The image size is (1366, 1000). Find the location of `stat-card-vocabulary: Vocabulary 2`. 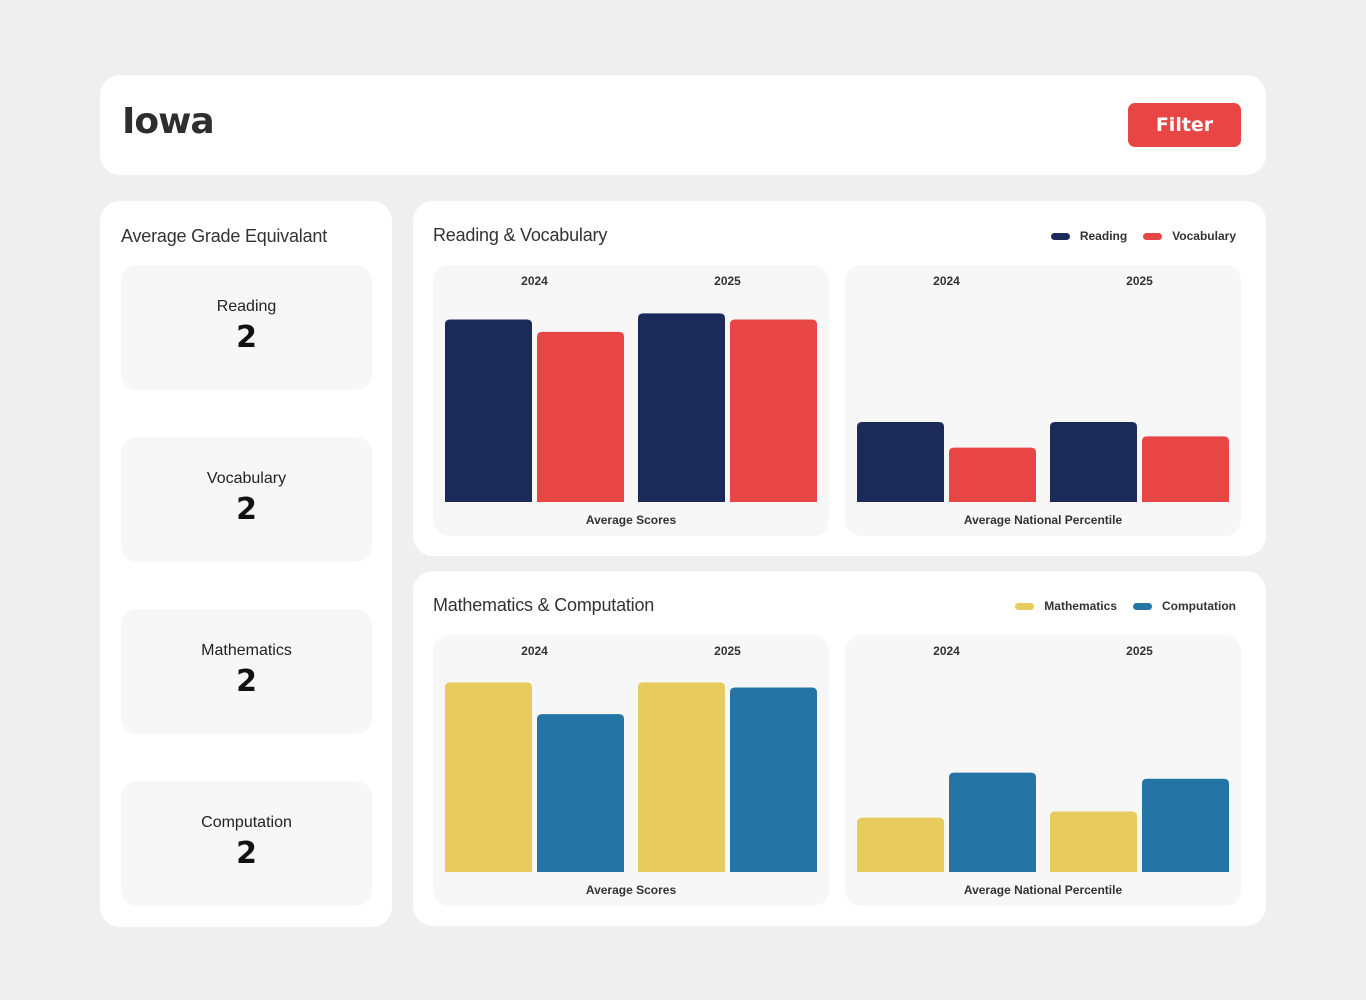

stat-card-vocabulary: Vocabulary 2 is located at coordinates (246, 499).